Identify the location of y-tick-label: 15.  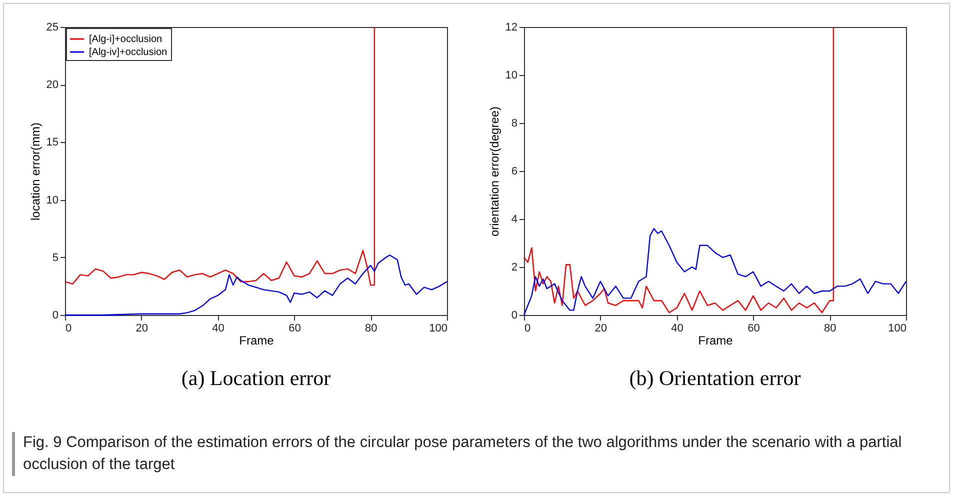
(52, 142).